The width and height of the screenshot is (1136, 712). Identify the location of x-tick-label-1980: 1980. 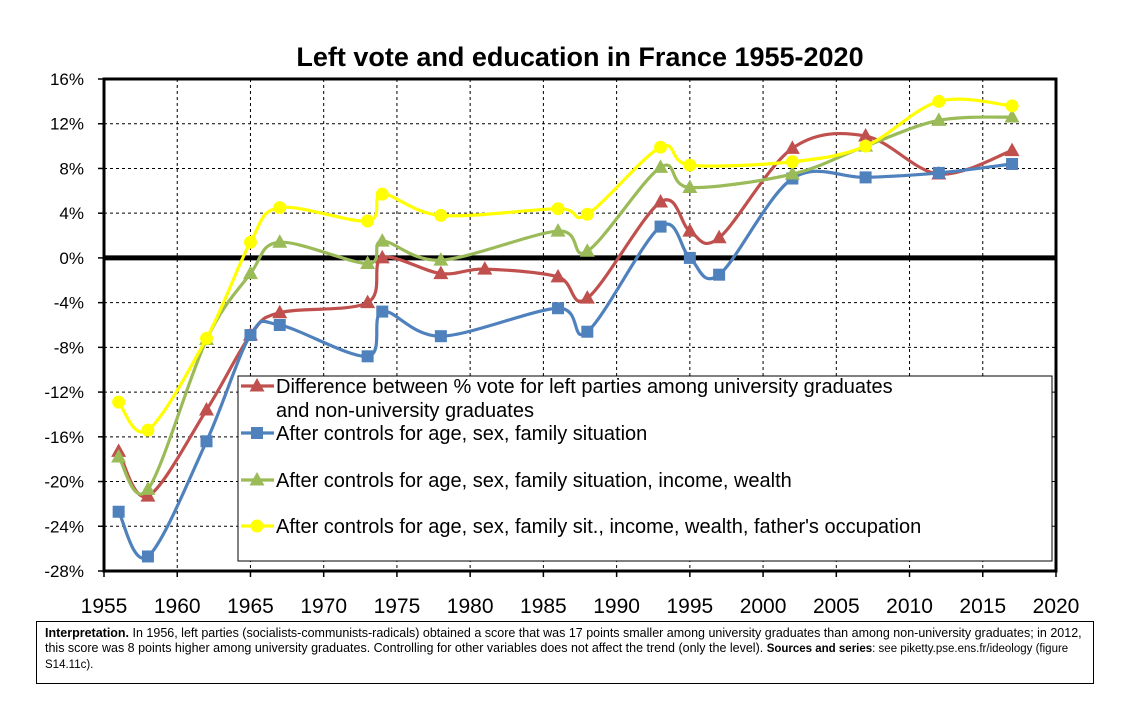
(470, 606).